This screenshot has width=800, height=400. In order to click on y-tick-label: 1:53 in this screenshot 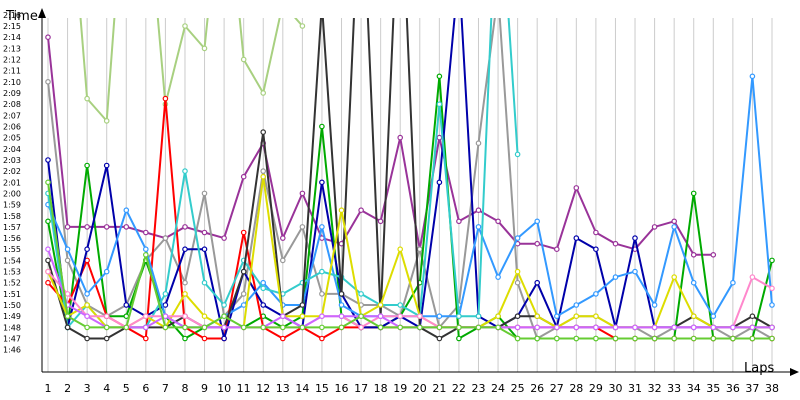, I will do `click(12, 272)`.